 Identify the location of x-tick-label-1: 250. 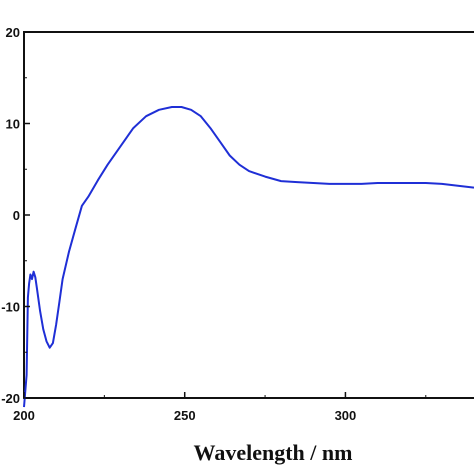
(185, 415).